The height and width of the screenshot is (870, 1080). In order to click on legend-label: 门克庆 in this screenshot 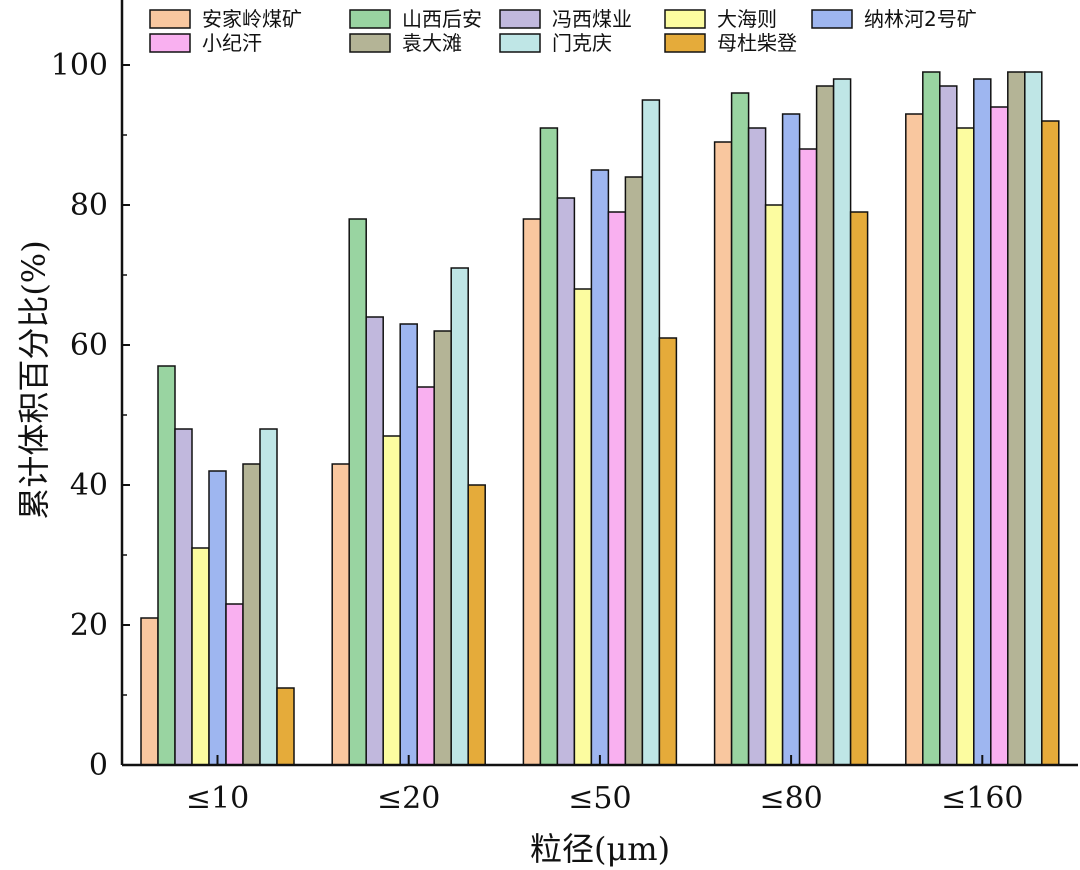, I will do `click(582, 43)`.